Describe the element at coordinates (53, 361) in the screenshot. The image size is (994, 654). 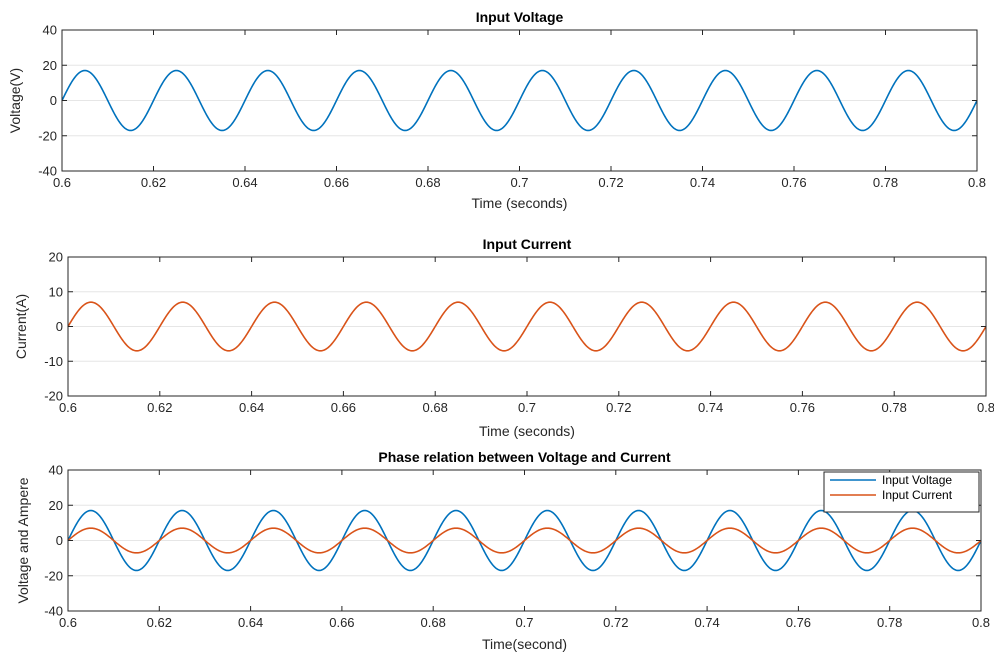
I see `y-tick-label: -10` at that location.